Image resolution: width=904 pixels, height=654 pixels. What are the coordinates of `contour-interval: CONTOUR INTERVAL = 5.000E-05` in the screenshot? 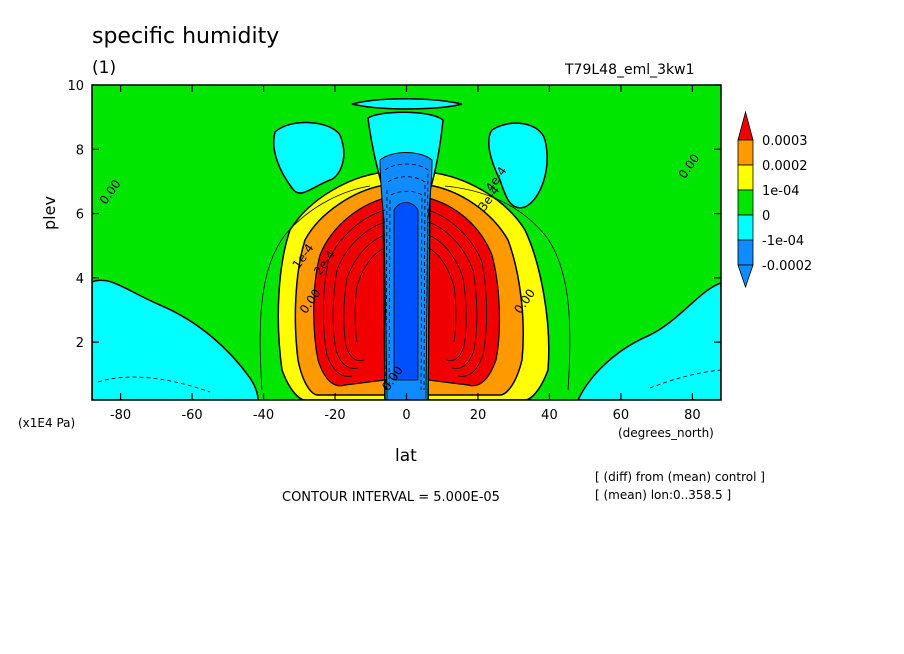 It's located at (391, 497).